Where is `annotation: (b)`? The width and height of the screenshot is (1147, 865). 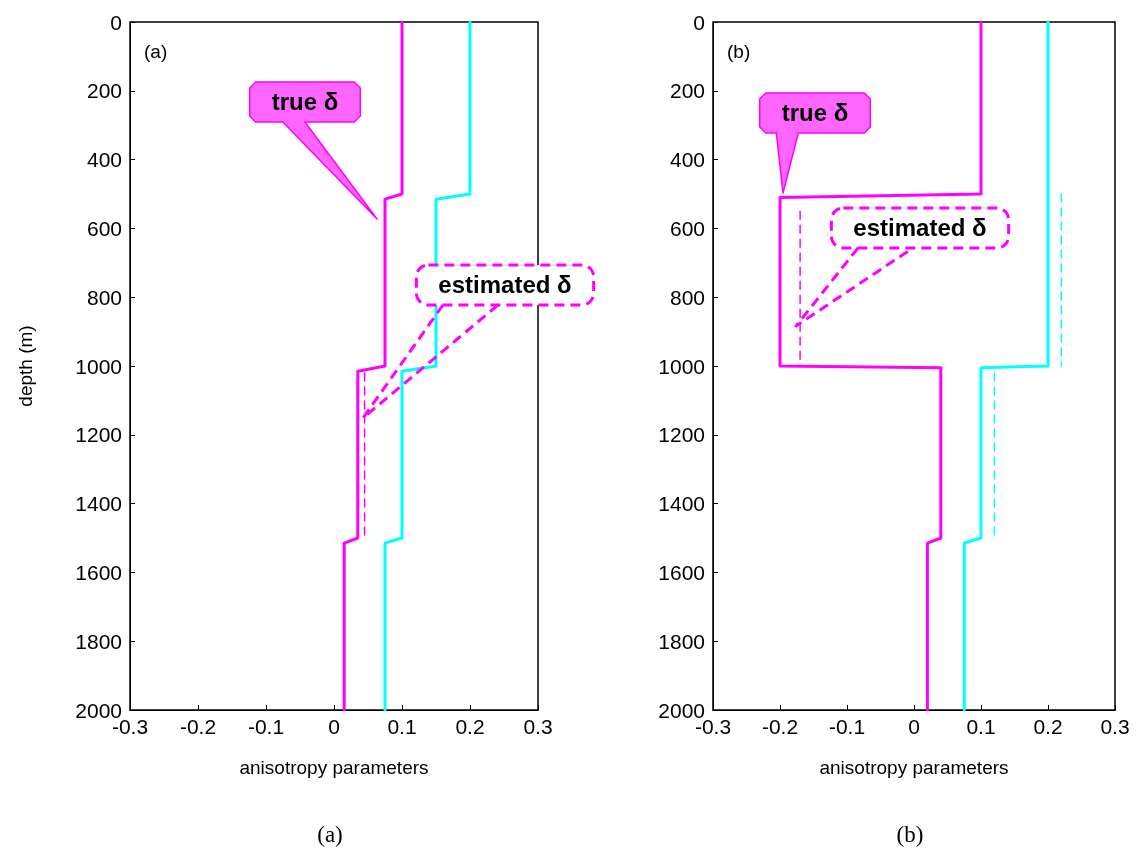
annotation: (b) is located at coordinates (739, 51).